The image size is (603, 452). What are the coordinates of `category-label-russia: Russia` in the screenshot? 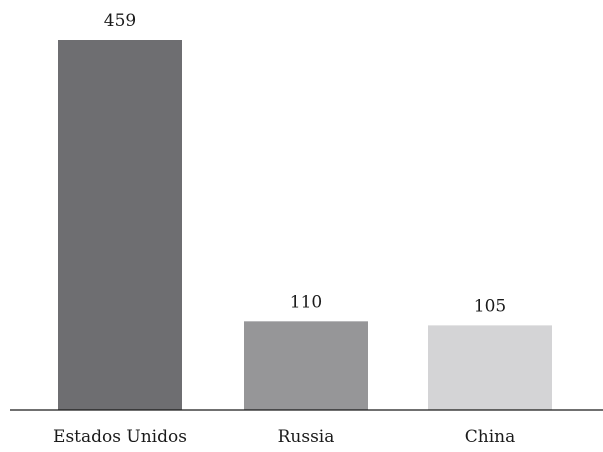 It's located at (306, 437).